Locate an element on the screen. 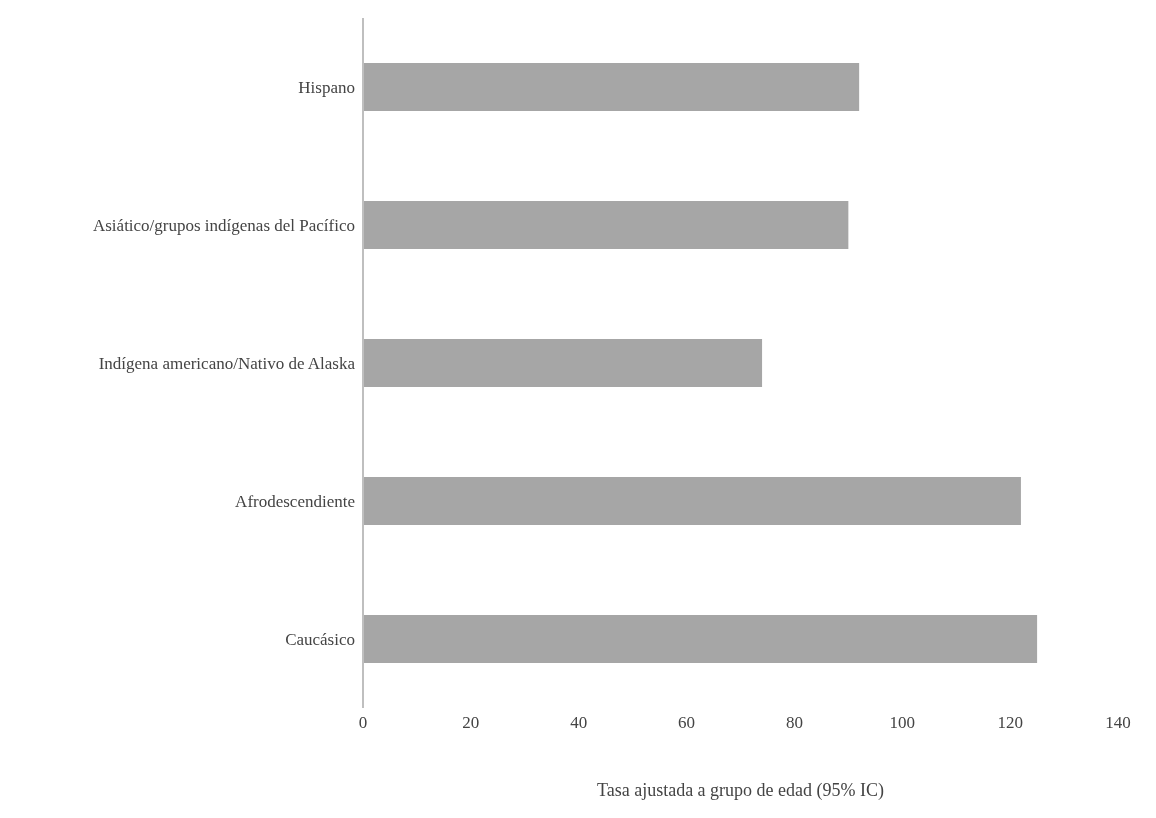 This screenshot has height=818, width=1156. x-tick-label: 100 is located at coordinates (902, 723).